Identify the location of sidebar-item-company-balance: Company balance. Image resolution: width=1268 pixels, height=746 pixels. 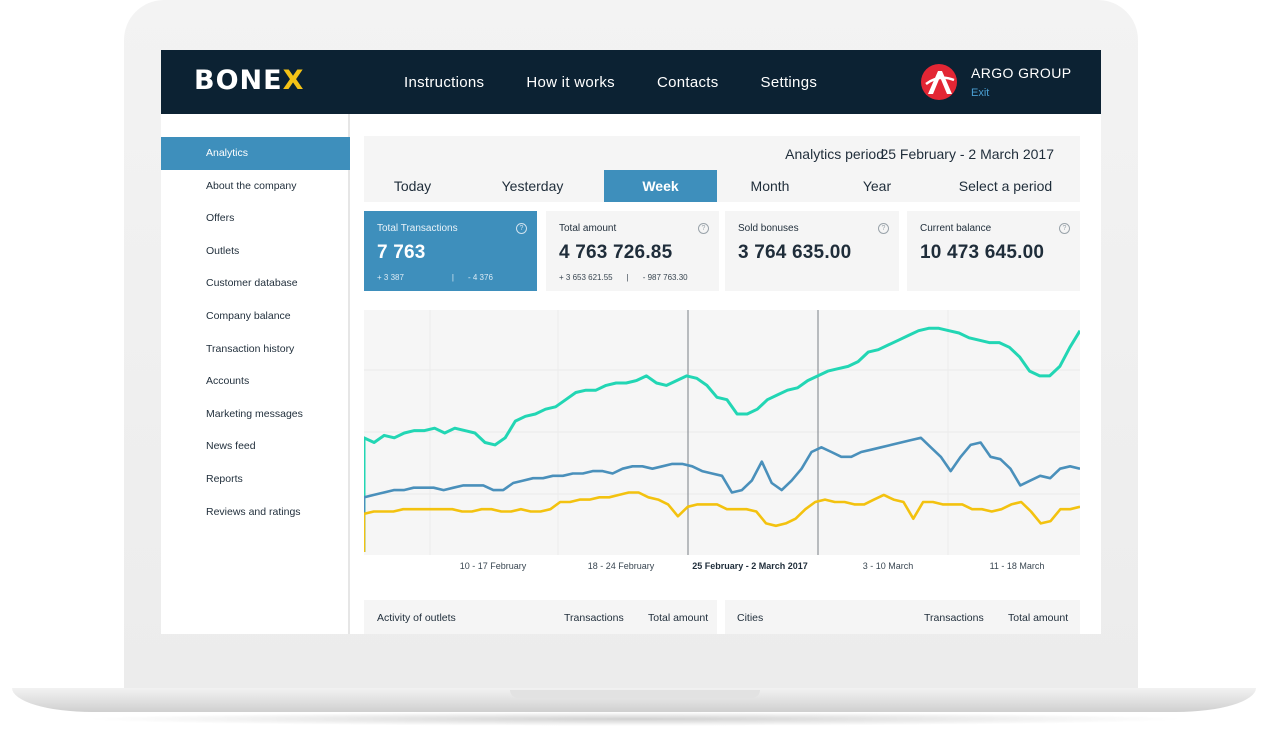
(248, 315).